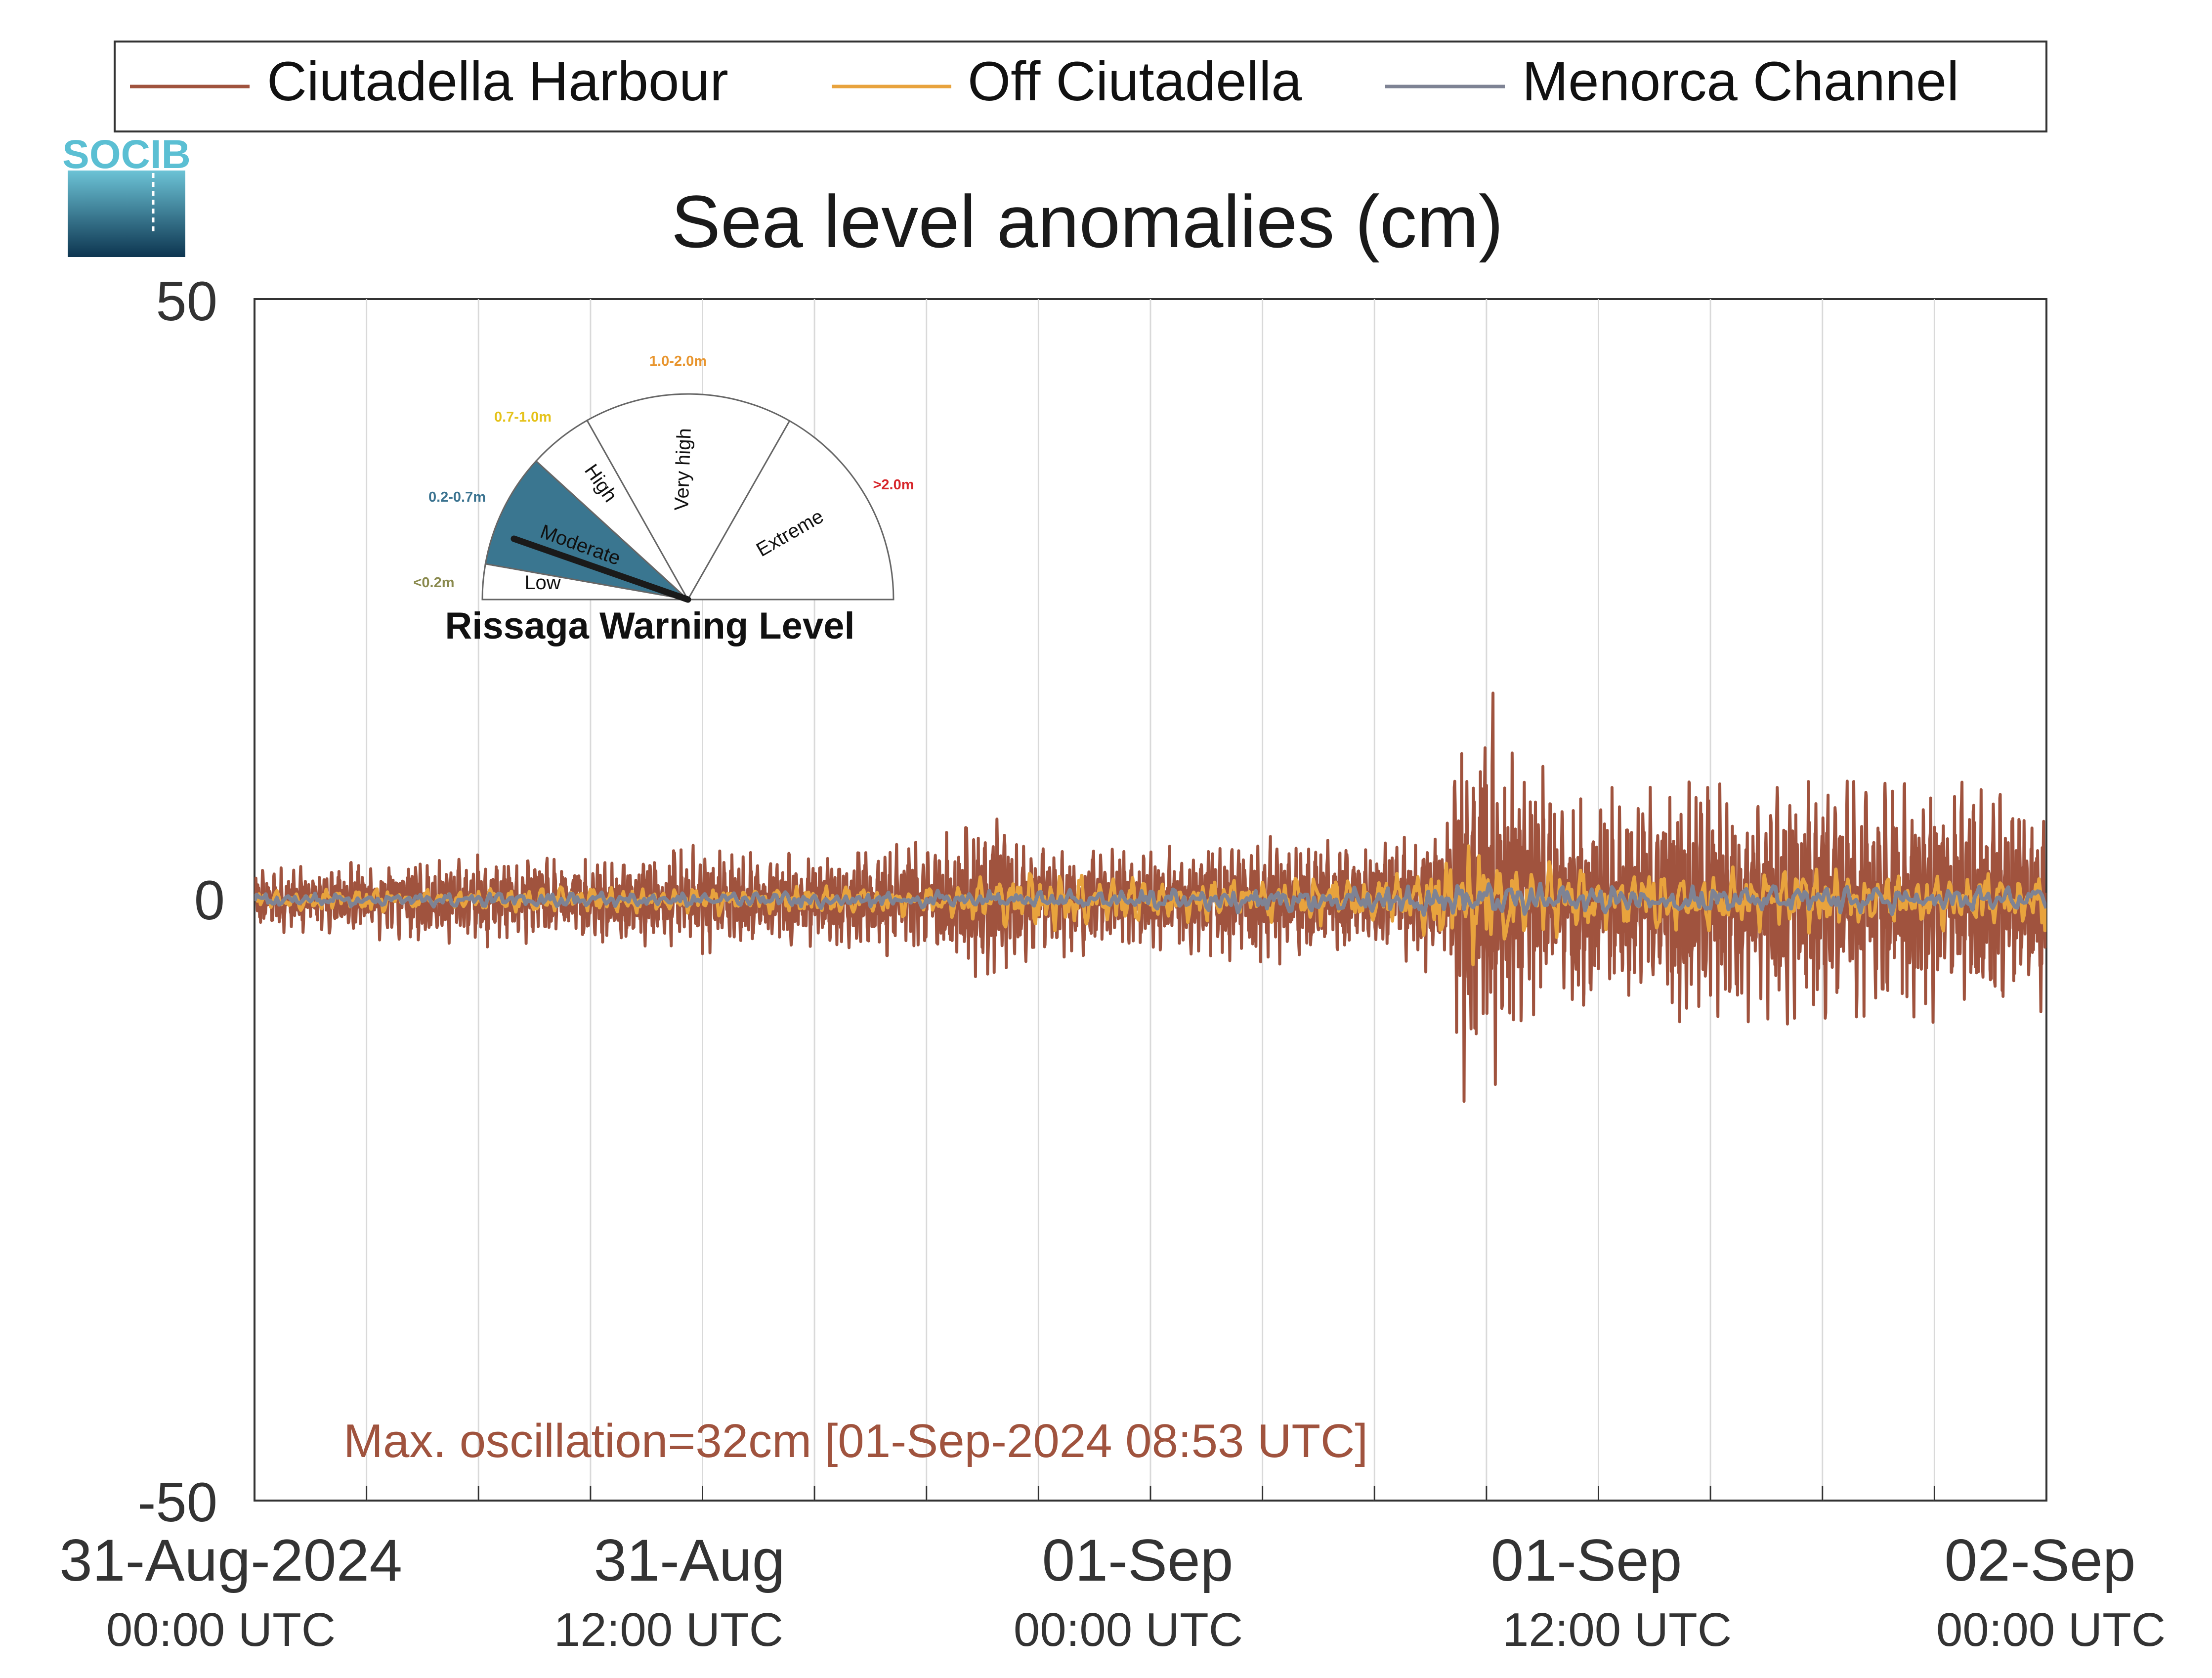  Describe the element at coordinates (497, 81) in the screenshot. I see `legend-label-ciutadella-harbour: Ciutadella Harbour` at that location.